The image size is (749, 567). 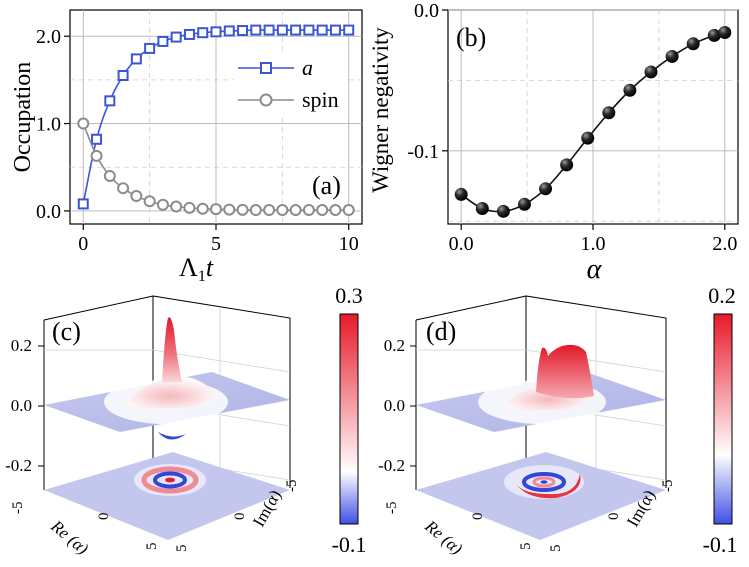 I want to click on surface-spike, so click(x=172, y=349).